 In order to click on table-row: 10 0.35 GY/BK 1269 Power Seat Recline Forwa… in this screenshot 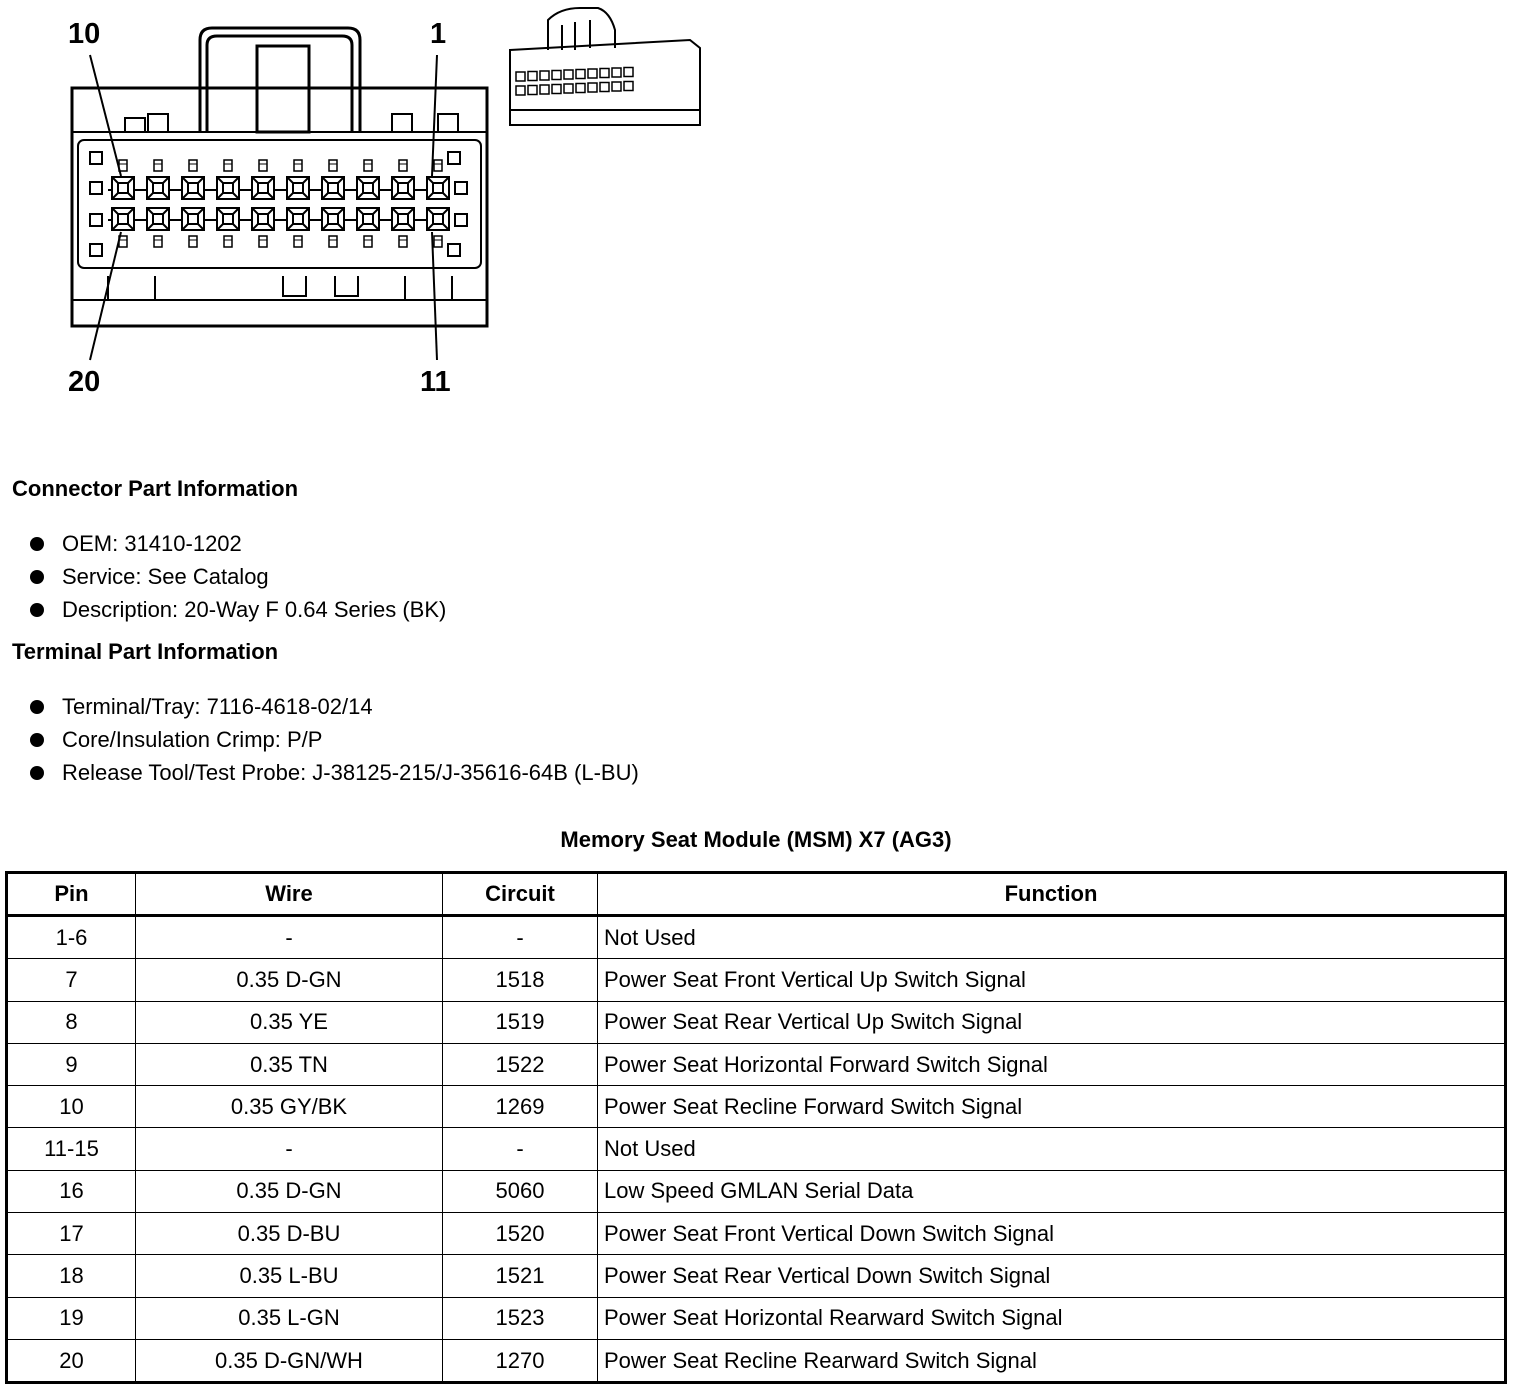, I will do `click(756, 1107)`.